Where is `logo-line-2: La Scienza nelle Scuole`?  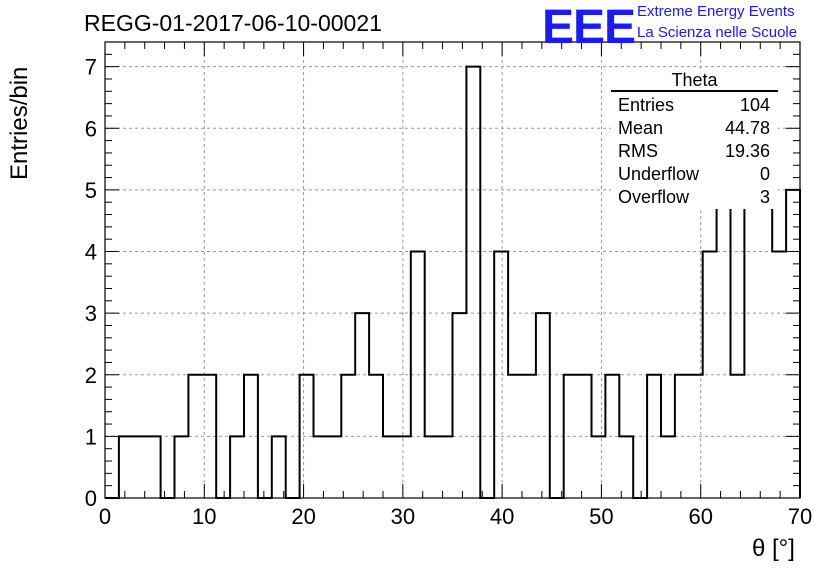 logo-line-2: La Scienza nelle Scuole is located at coordinates (717, 32).